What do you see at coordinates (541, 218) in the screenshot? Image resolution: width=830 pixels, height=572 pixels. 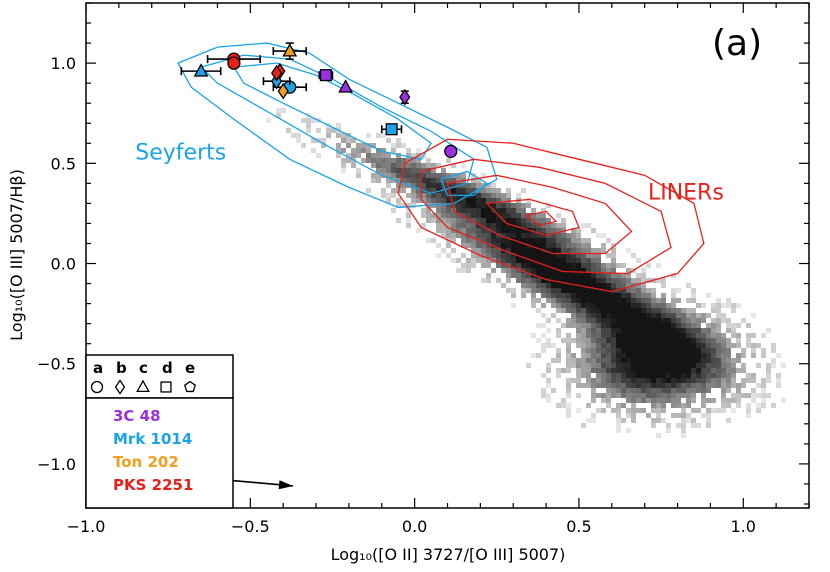 I see `liner-contour` at bounding box center [541, 218].